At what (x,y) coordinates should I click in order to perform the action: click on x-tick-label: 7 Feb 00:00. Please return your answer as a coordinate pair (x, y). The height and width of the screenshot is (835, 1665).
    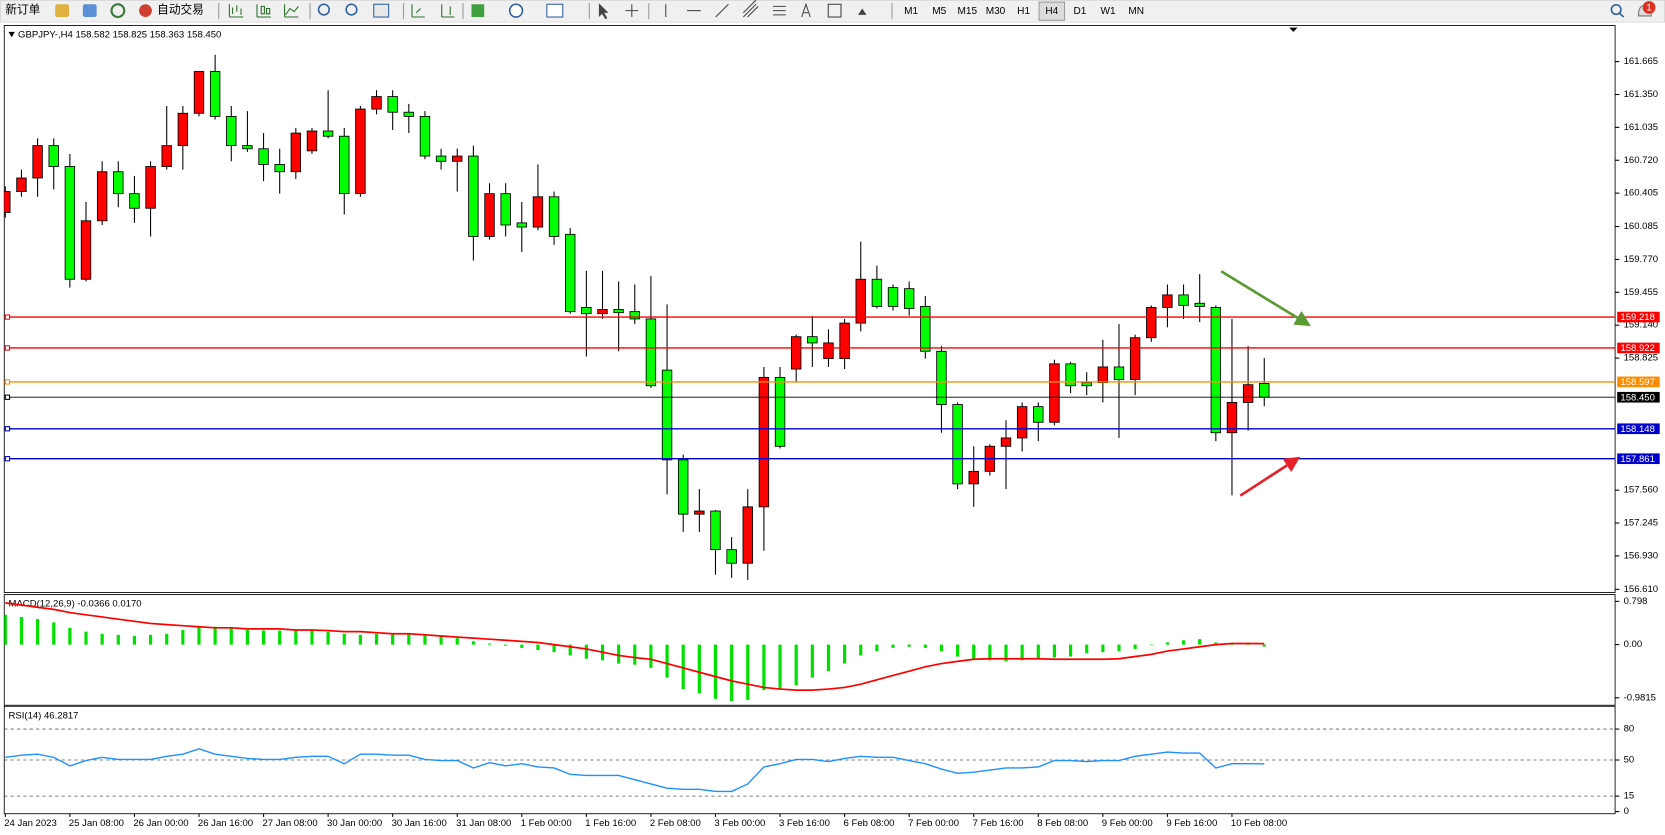
    Looking at the image, I should click on (933, 823).